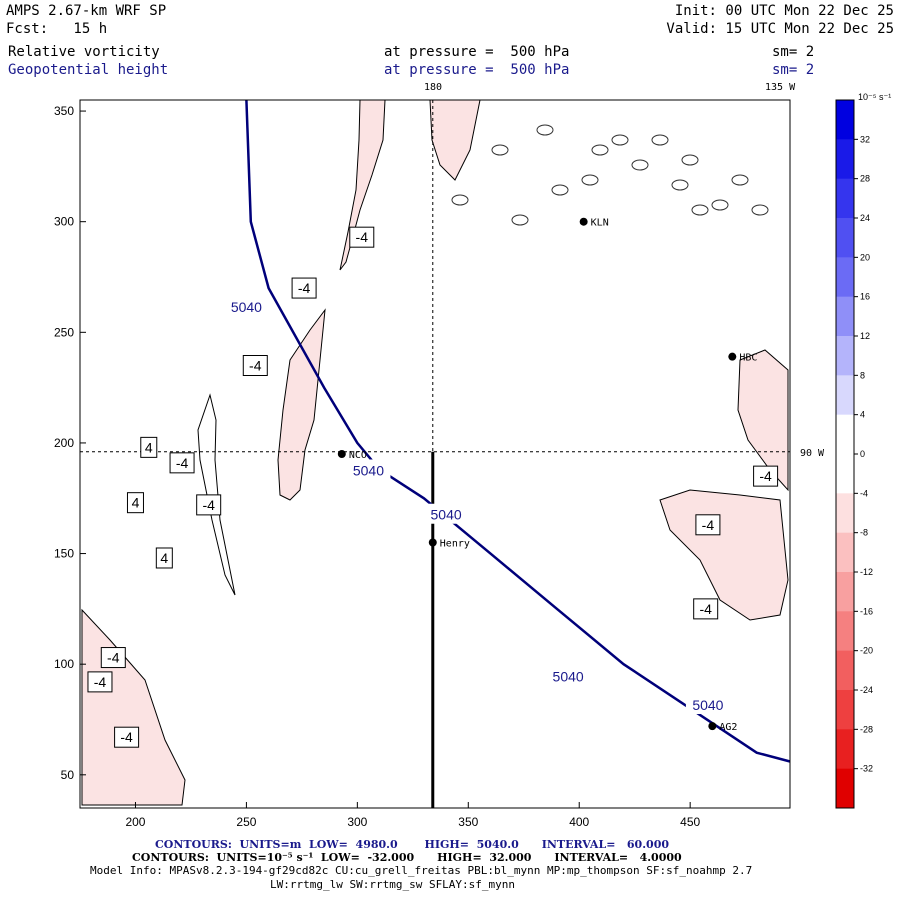 The height and width of the screenshot is (900, 900). What do you see at coordinates (600, 223) in the screenshot?
I see `station-label: KLN` at bounding box center [600, 223].